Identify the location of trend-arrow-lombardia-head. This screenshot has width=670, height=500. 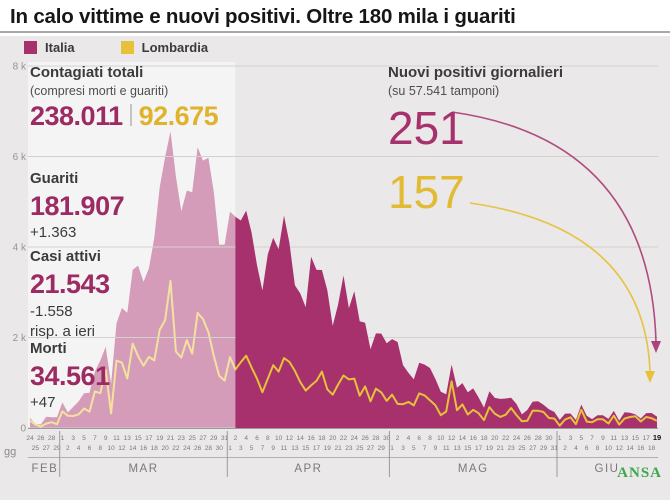
(650, 377).